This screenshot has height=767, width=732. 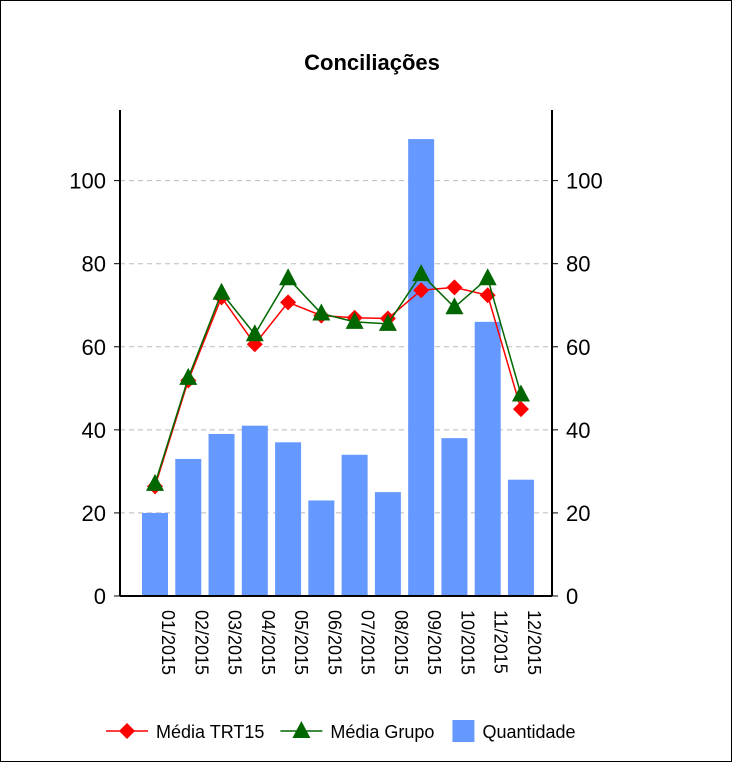 What do you see at coordinates (382, 732) in the screenshot?
I see `legend-label: Média Grupo` at bounding box center [382, 732].